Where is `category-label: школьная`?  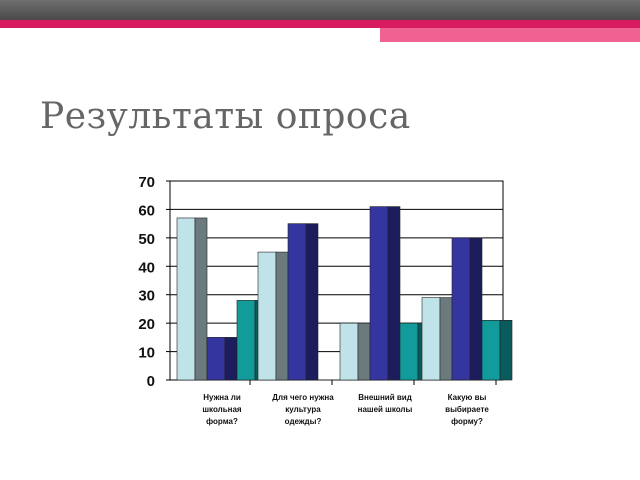 category-label: школьная is located at coordinates (222, 409).